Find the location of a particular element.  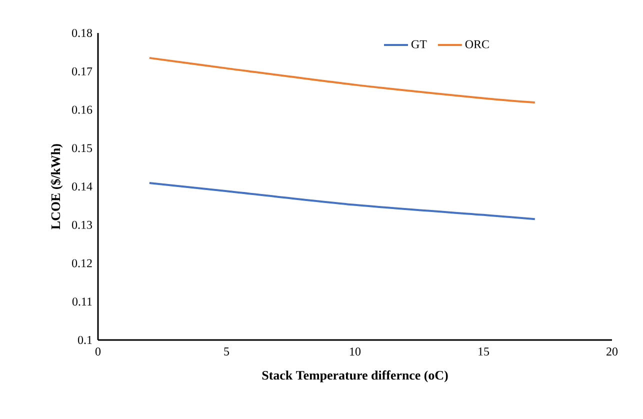

y-tick-label: 0.18 is located at coordinates (82, 33).